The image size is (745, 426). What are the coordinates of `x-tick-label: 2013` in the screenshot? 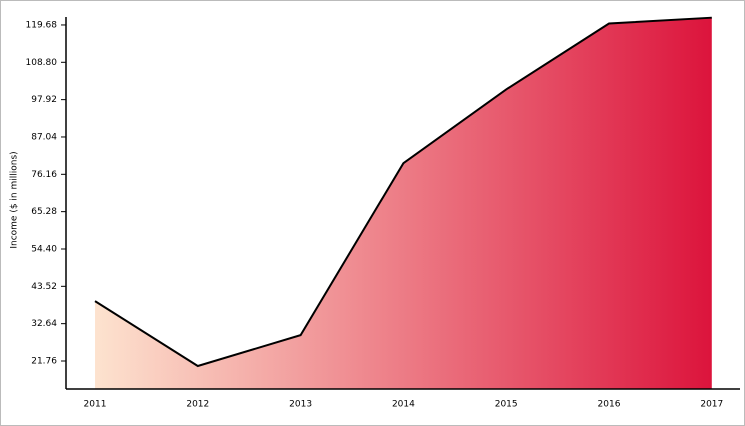 It's located at (300, 405).